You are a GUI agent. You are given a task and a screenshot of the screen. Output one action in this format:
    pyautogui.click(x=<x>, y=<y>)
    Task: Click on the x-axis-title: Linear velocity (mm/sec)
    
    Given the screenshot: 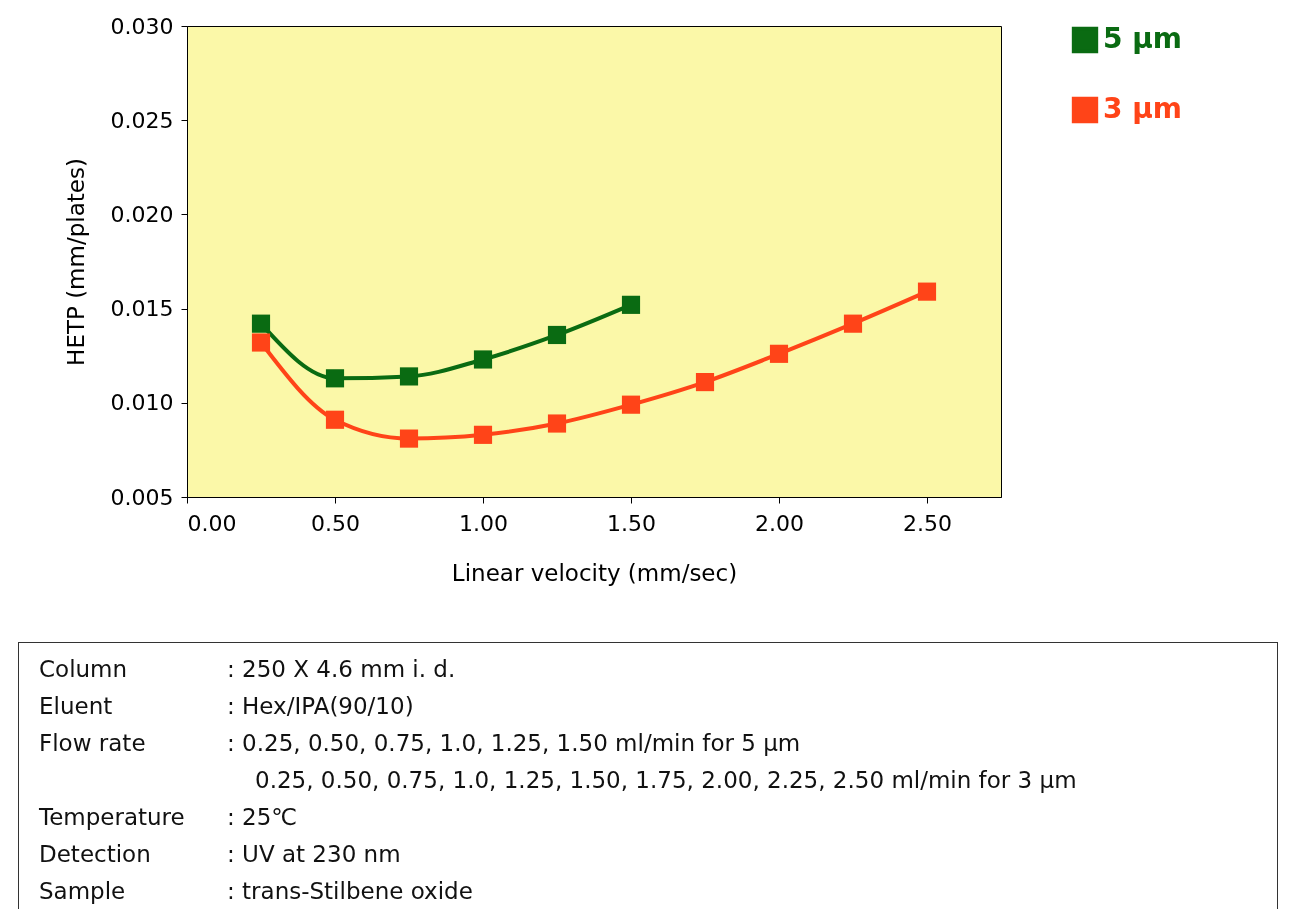 What is the action you would take?
    pyautogui.click(x=594, y=572)
    